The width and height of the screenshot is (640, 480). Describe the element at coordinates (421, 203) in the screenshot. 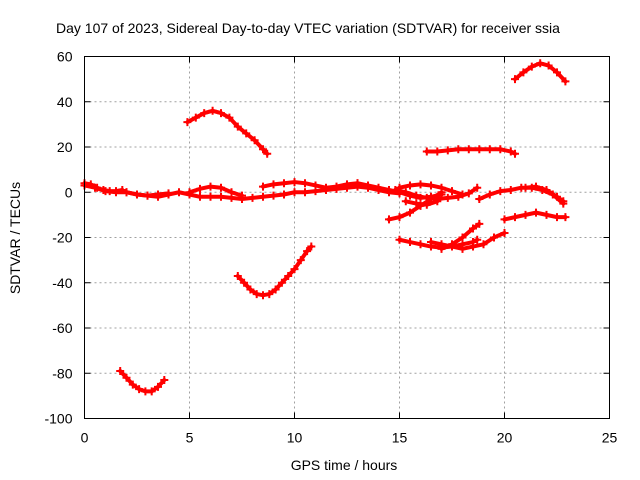

I see `series-arc-15-17h-mid` at that location.